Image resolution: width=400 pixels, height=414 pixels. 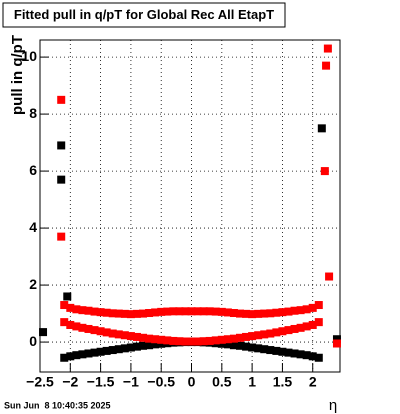 I want to click on y-tick-label: 4, so click(x=33, y=227).